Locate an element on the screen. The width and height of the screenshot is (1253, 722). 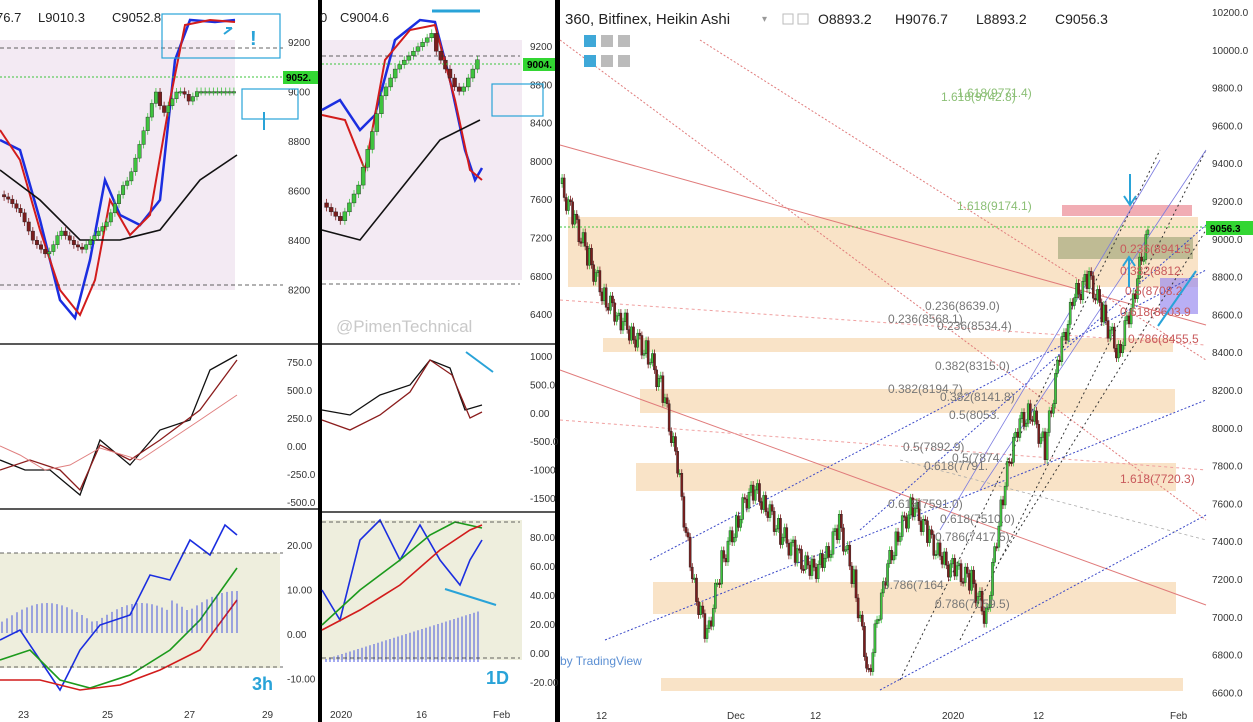
left-ma-line is located at coordinates (119, 197).